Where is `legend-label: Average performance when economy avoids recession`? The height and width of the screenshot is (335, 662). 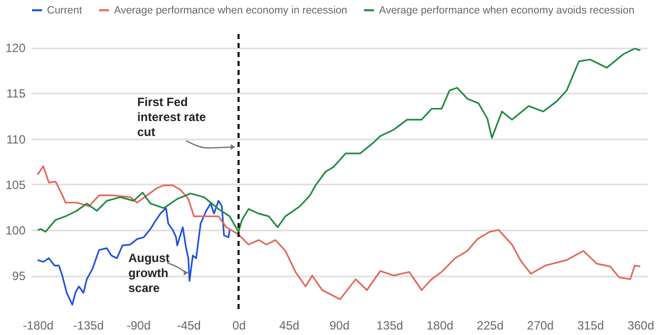
legend-label: Average performance when economy avoids recession is located at coordinates (507, 10).